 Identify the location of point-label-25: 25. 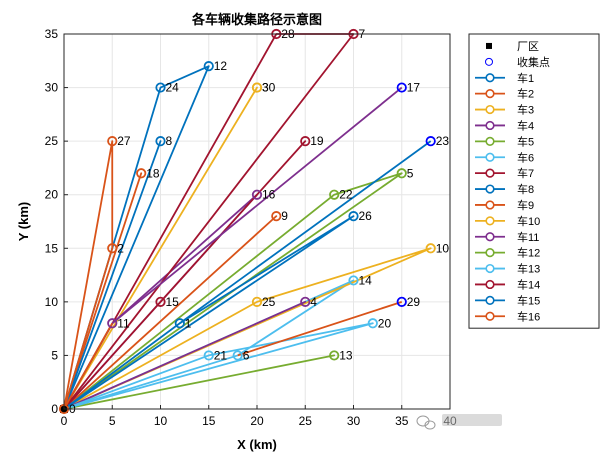
(269, 302).